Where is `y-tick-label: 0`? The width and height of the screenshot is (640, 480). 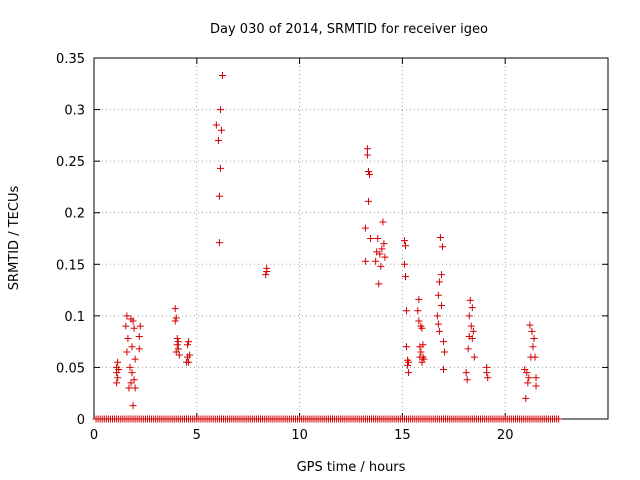
y-tick-label: 0 is located at coordinates (81, 420).